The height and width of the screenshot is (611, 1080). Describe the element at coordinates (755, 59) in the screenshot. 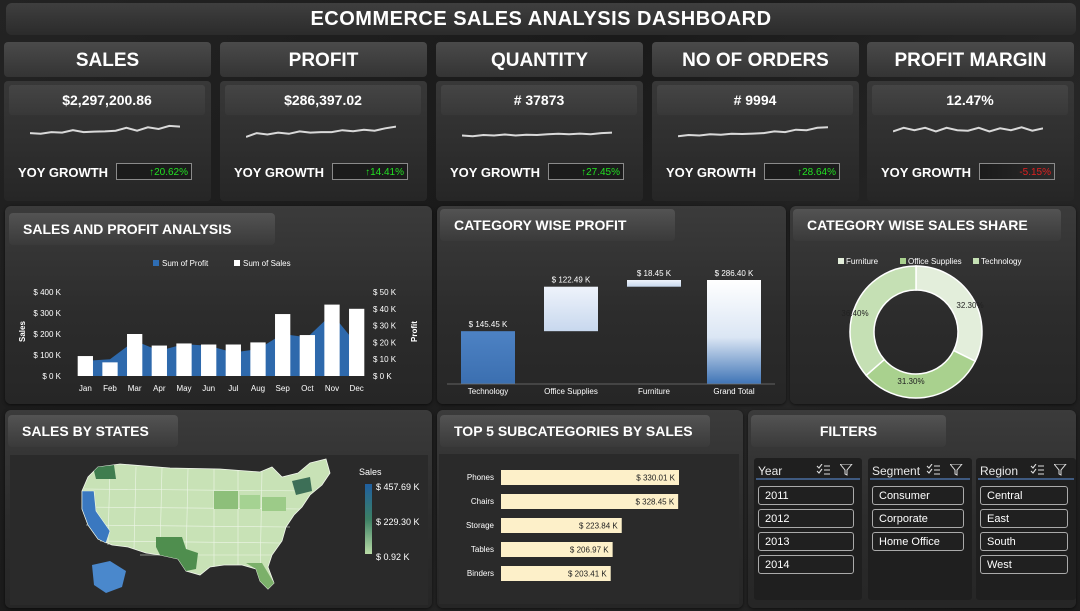

I see `kpi-orders-header: NO OF ORDERS` at that location.